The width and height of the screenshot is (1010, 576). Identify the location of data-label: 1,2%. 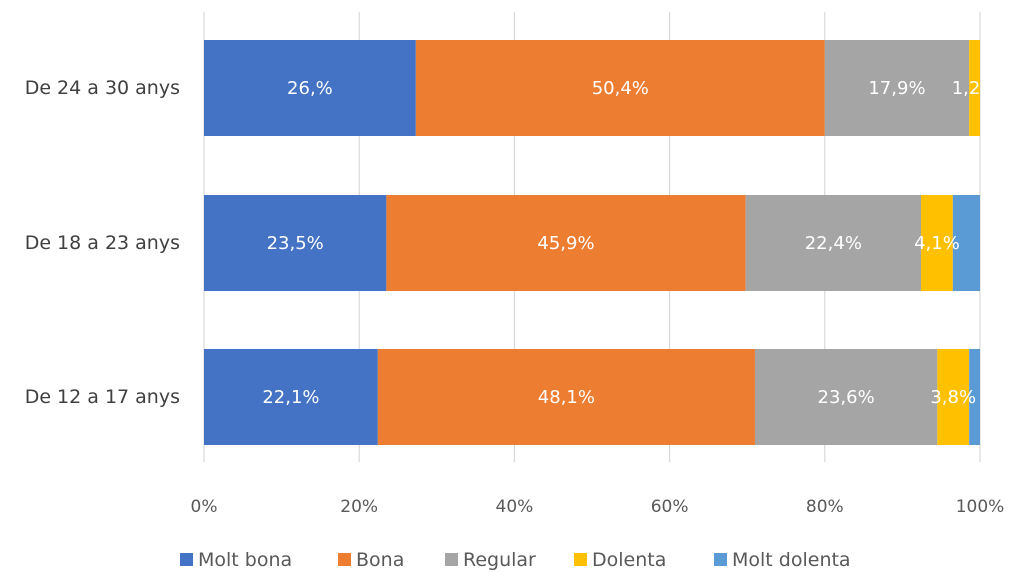
(975, 88).